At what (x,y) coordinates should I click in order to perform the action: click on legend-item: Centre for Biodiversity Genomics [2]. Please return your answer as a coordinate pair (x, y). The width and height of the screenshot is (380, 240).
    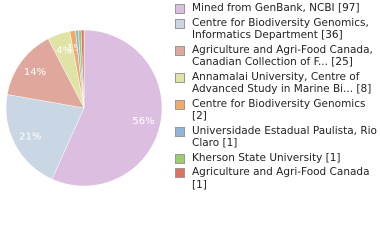
    Looking at the image, I should click on (274, 110).